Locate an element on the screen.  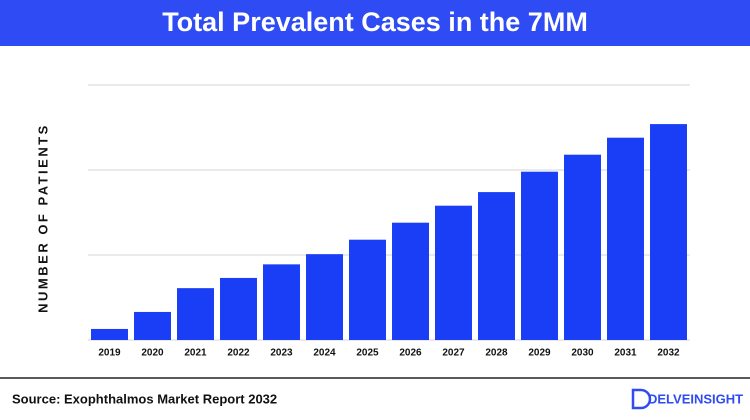
x-tick-label: 2019 is located at coordinates (109, 353).